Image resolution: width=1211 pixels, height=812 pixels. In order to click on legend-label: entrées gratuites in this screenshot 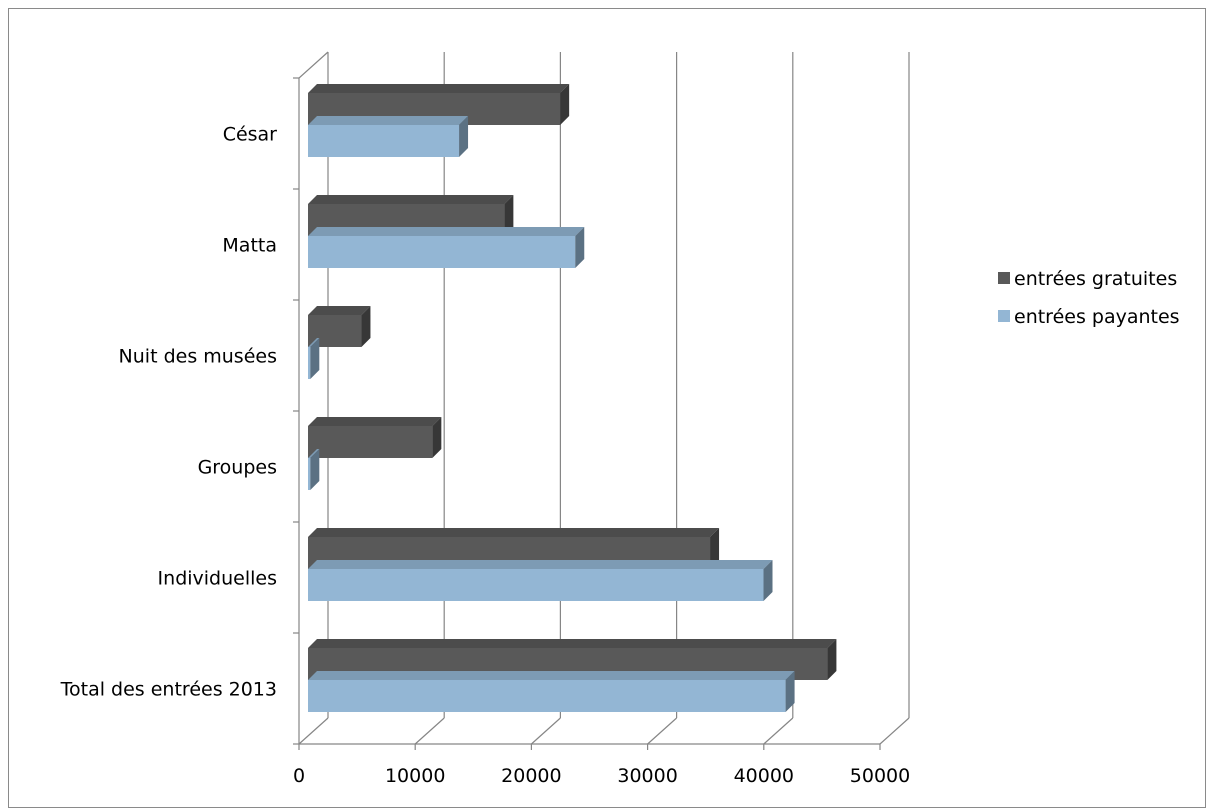, I will do `click(1095, 279)`.